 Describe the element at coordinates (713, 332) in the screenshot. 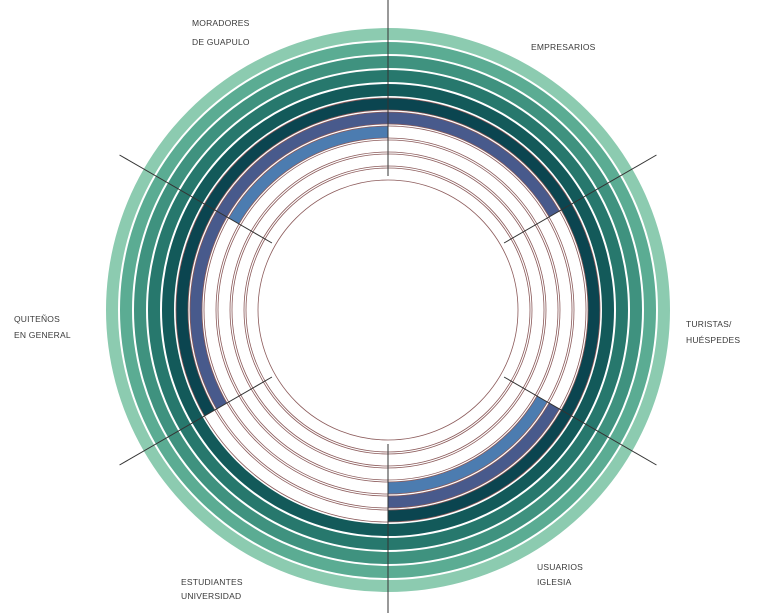

I see `label-turistas: TURISTAS/ HUÉSPEDES` at that location.